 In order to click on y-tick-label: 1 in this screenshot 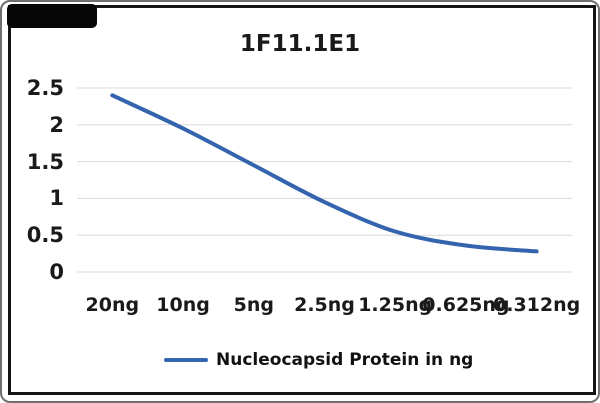, I will do `click(56, 198)`.